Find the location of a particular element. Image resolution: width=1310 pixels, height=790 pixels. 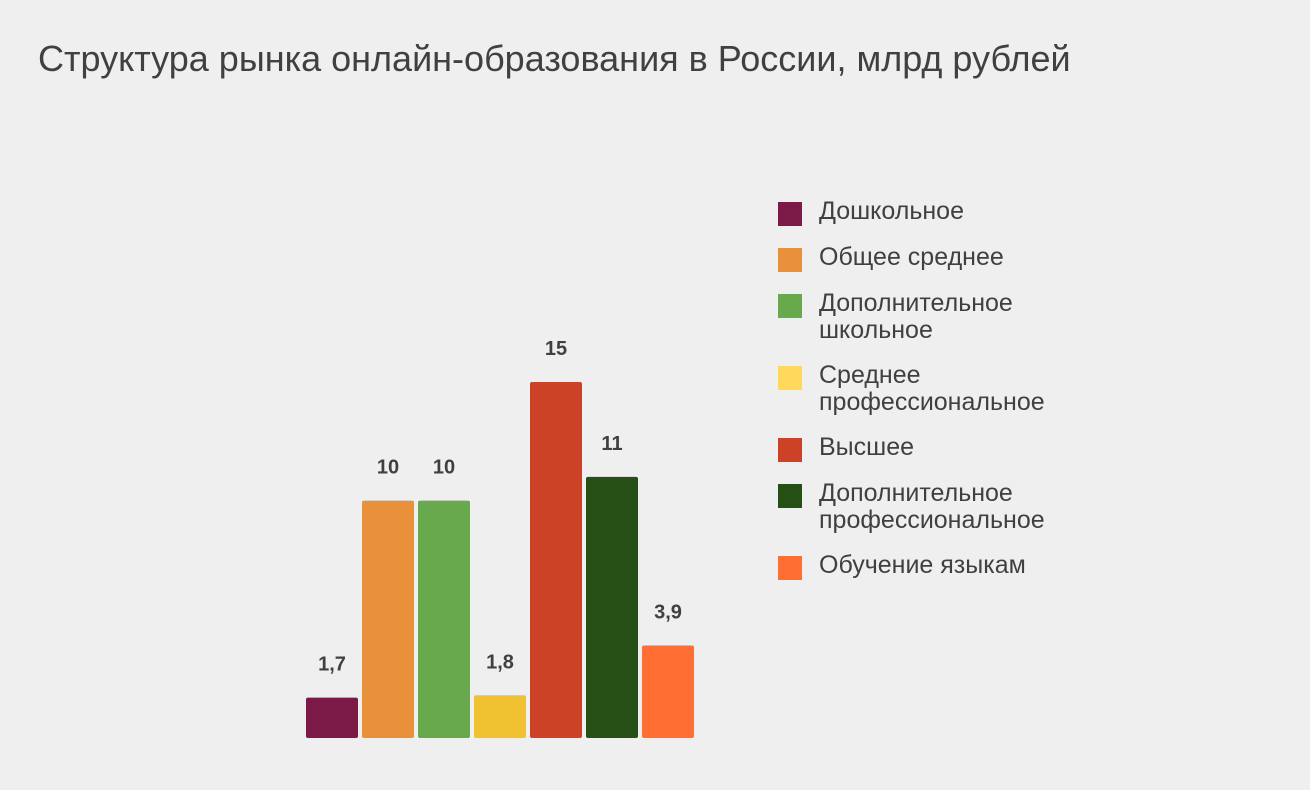

bar-value-label: 11 is located at coordinates (611, 444).